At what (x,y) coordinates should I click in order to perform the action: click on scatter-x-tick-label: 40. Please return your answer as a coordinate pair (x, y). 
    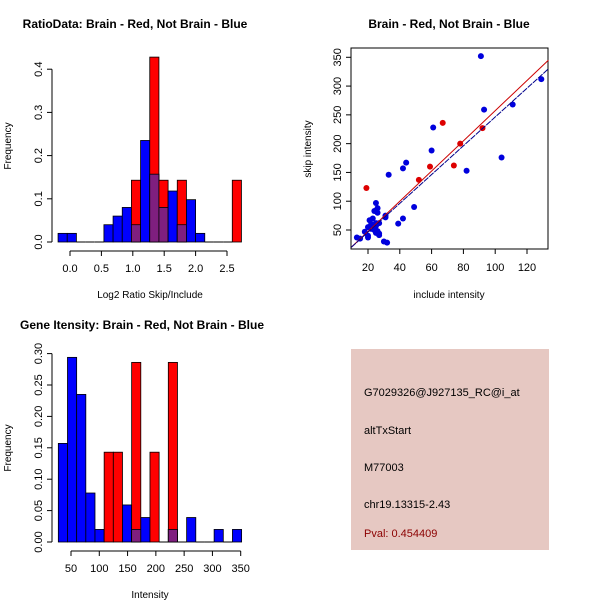
    Looking at the image, I should click on (400, 268).